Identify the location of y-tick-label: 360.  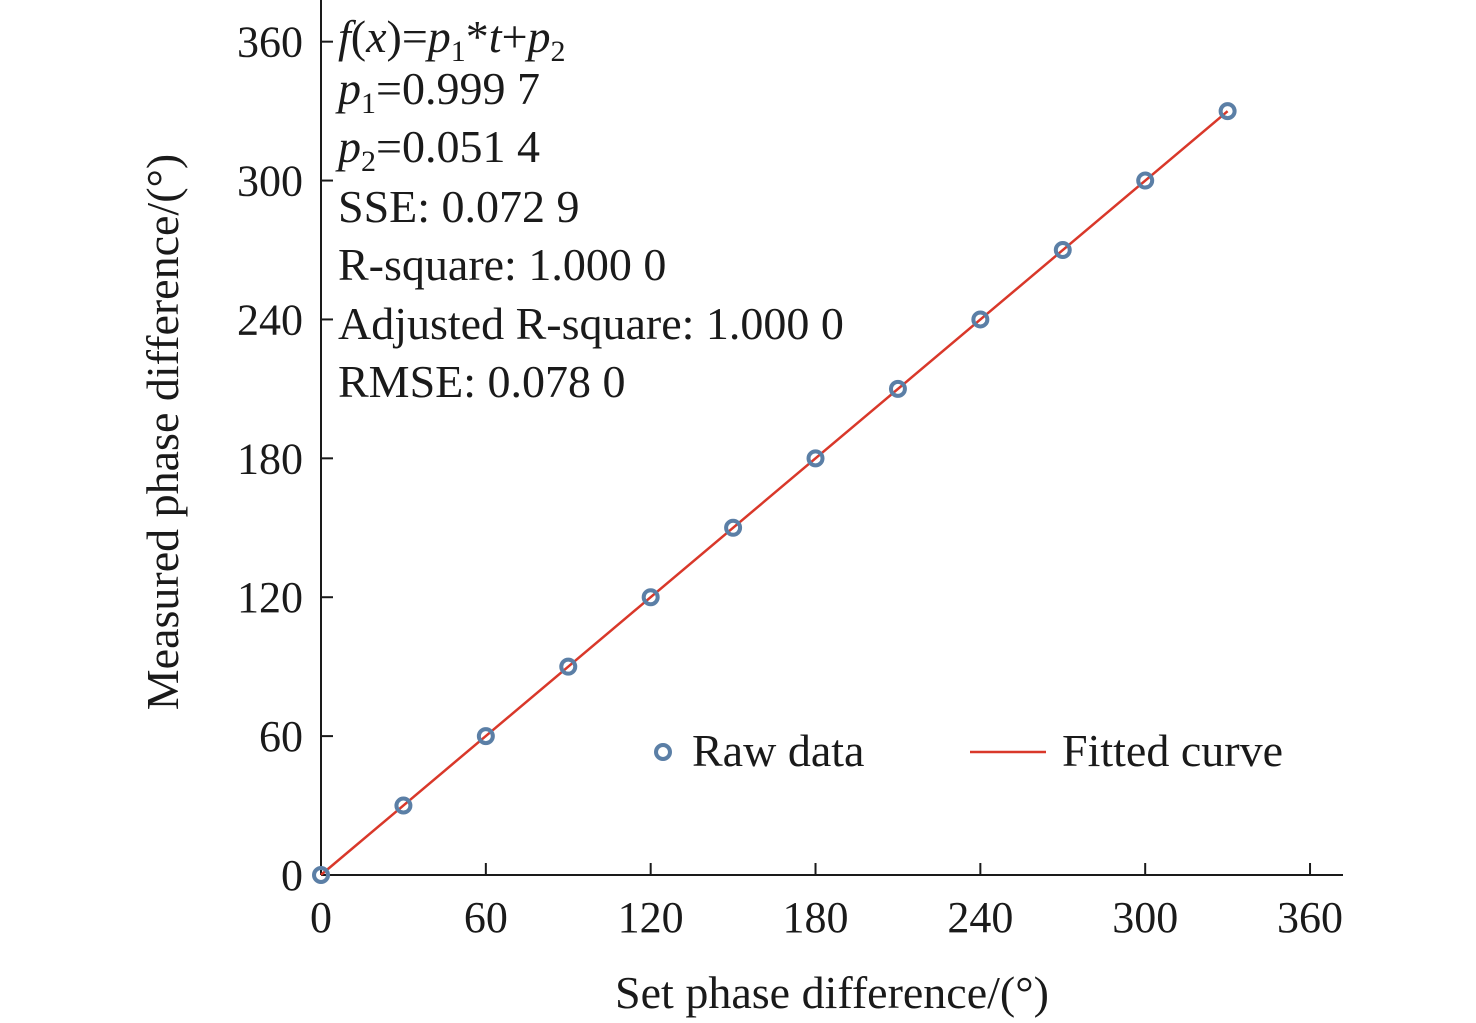
(270, 42).